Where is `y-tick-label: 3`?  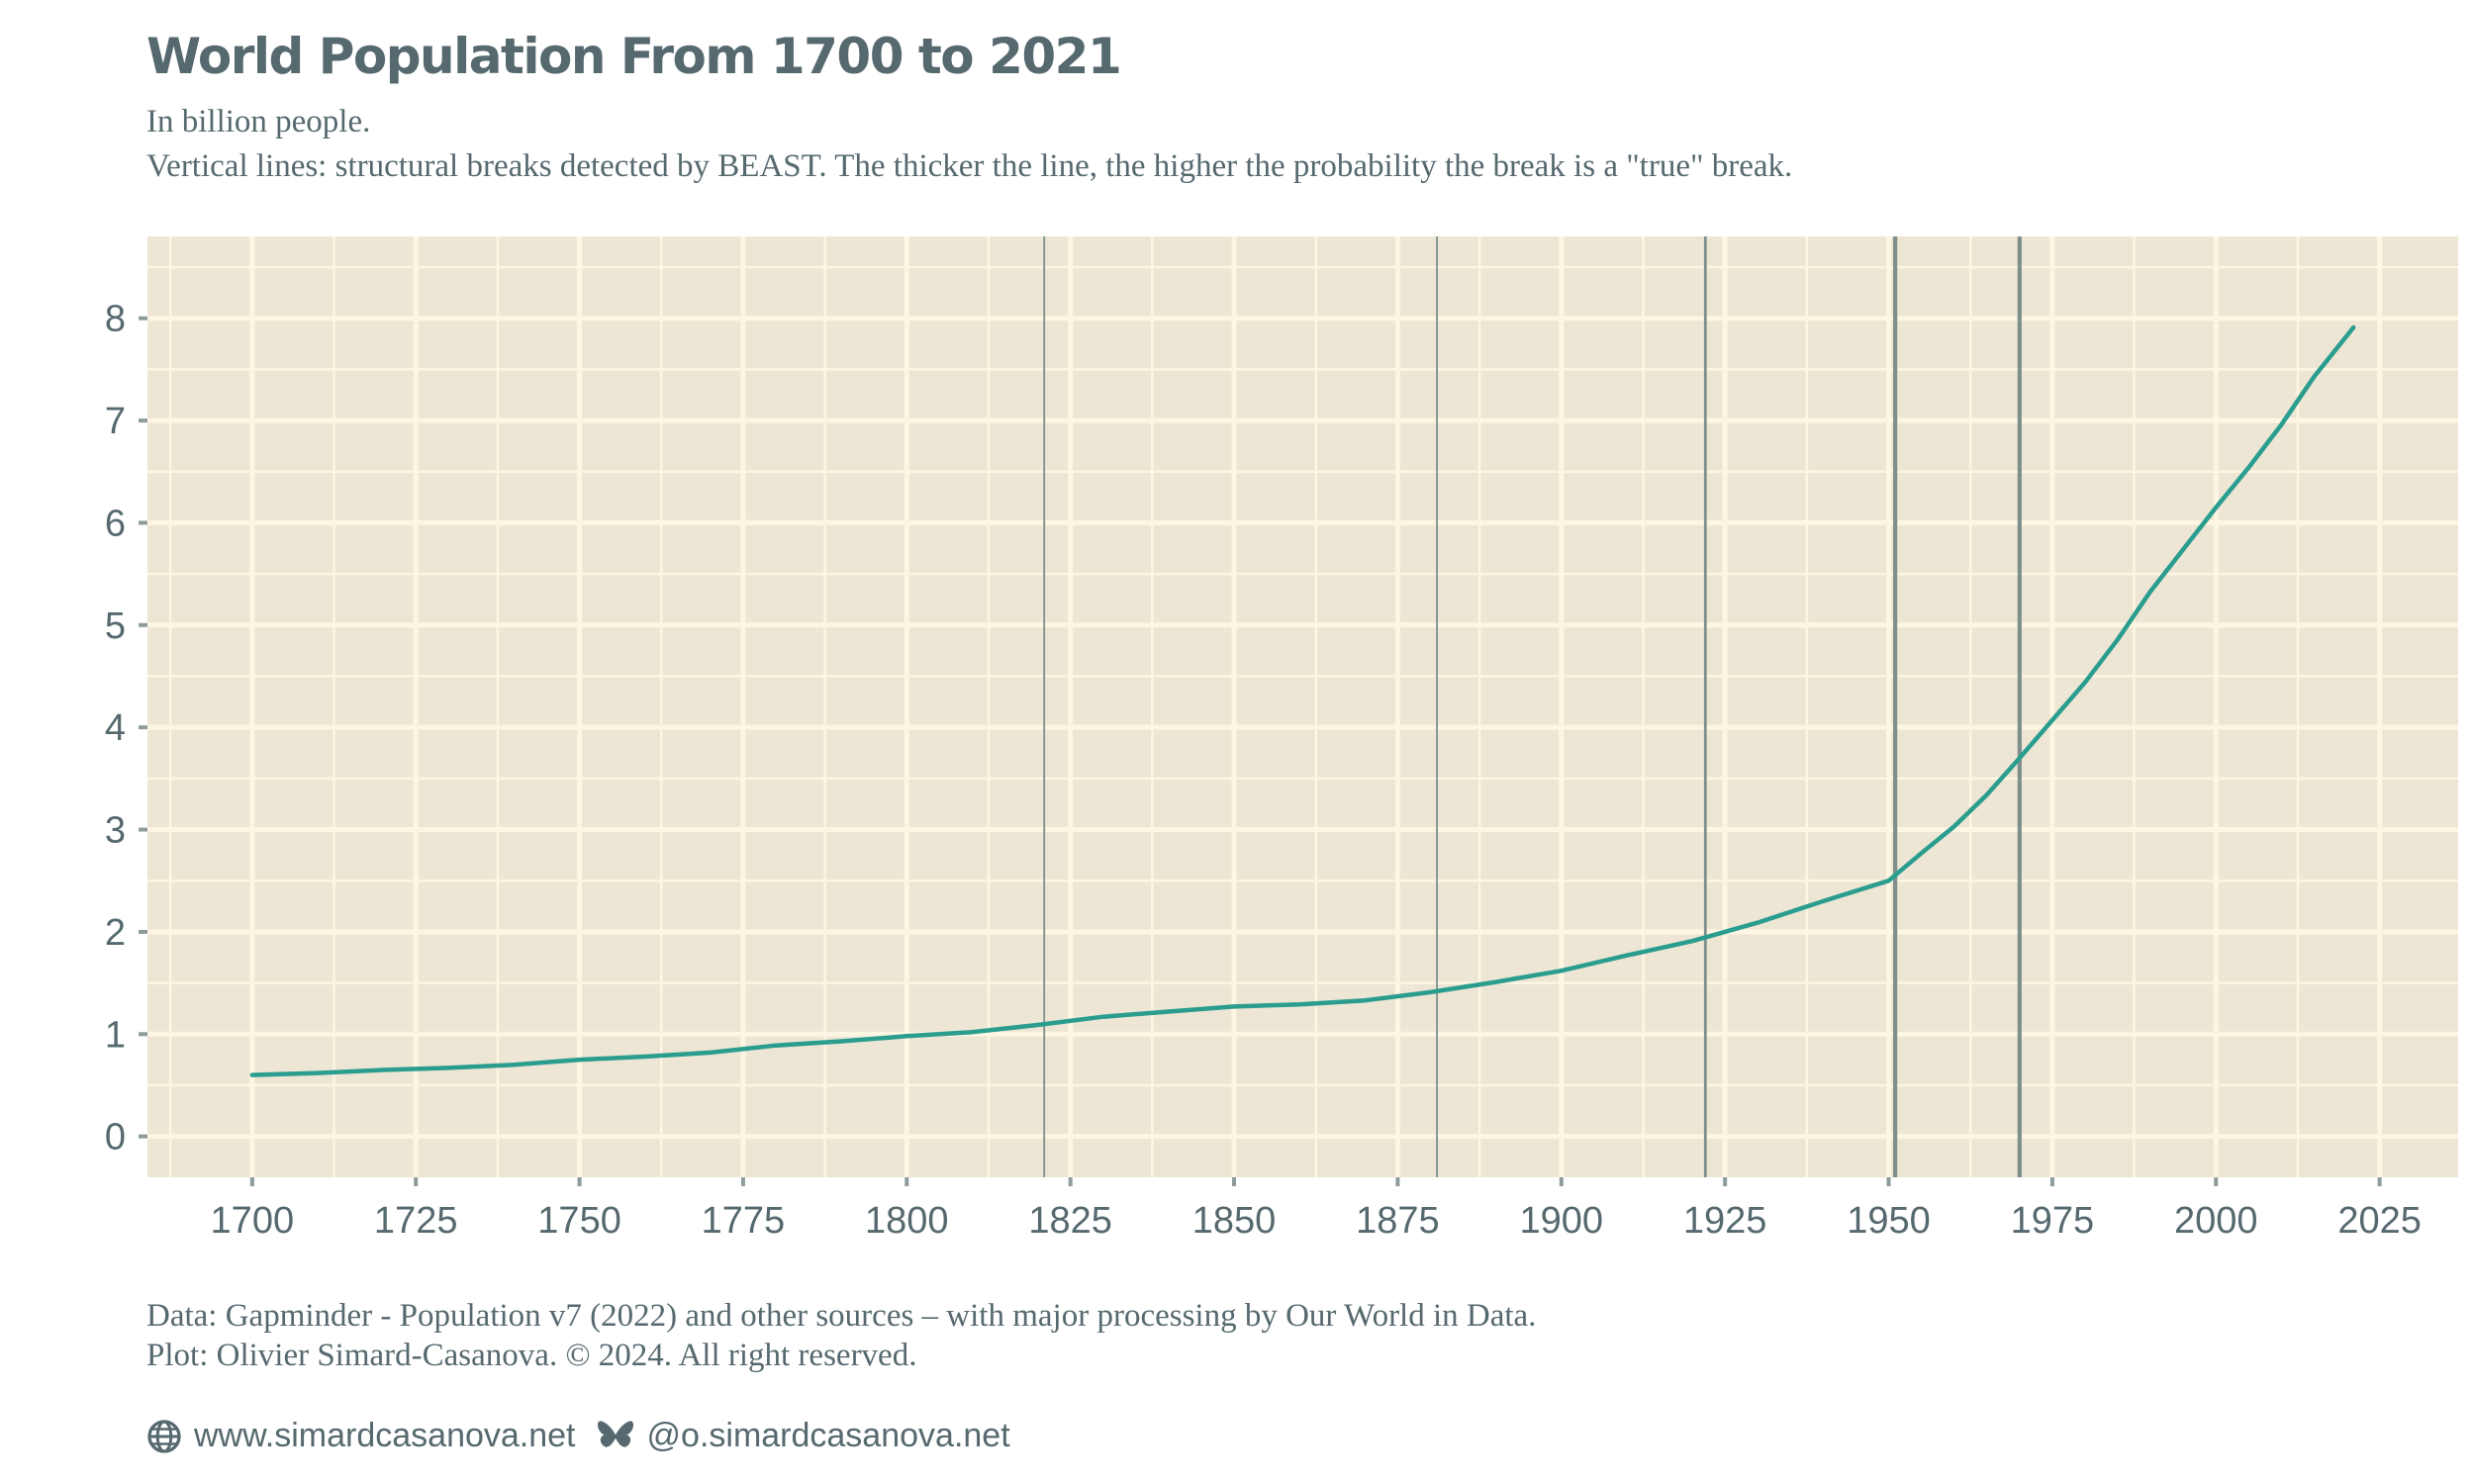 y-tick-label: 3 is located at coordinates (116, 831).